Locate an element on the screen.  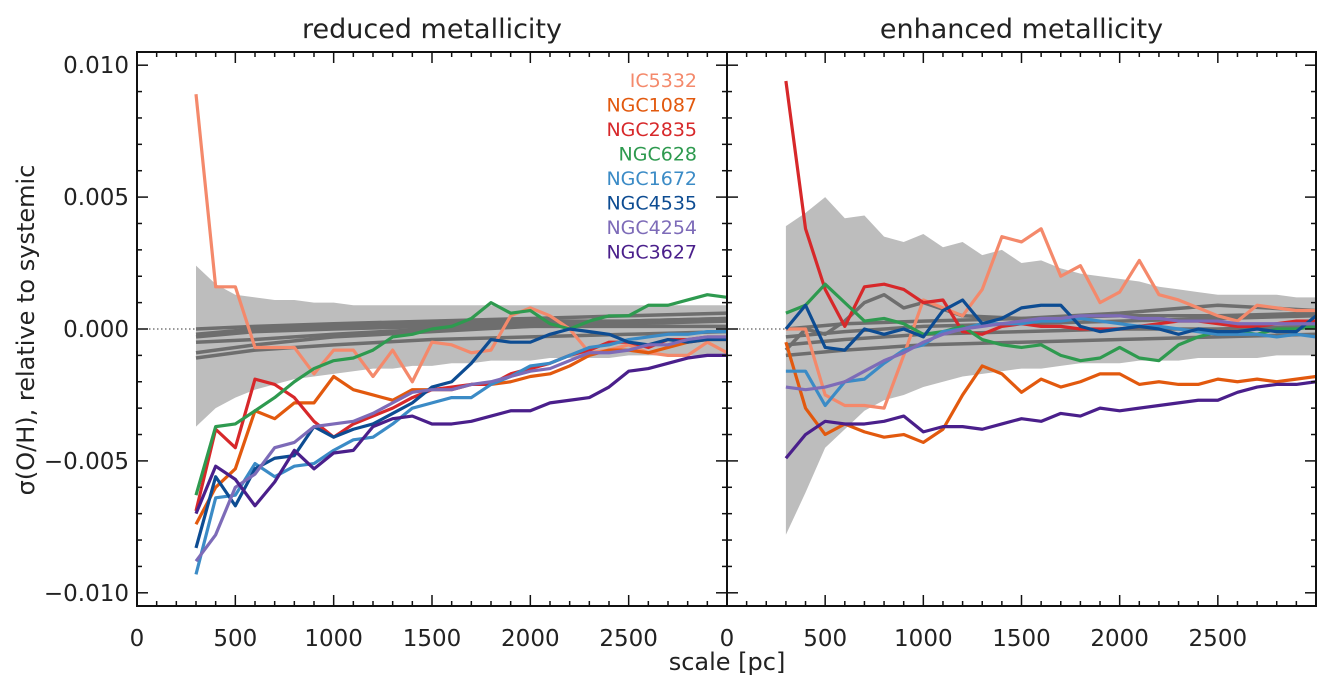
y-tick-label: −0.005 is located at coordinates (86, 462).